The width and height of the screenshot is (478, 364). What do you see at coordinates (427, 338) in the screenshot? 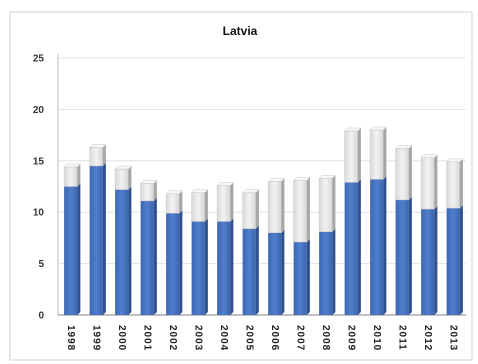
I see `x-tick-label: 2012` at bounding box center [427, 338].